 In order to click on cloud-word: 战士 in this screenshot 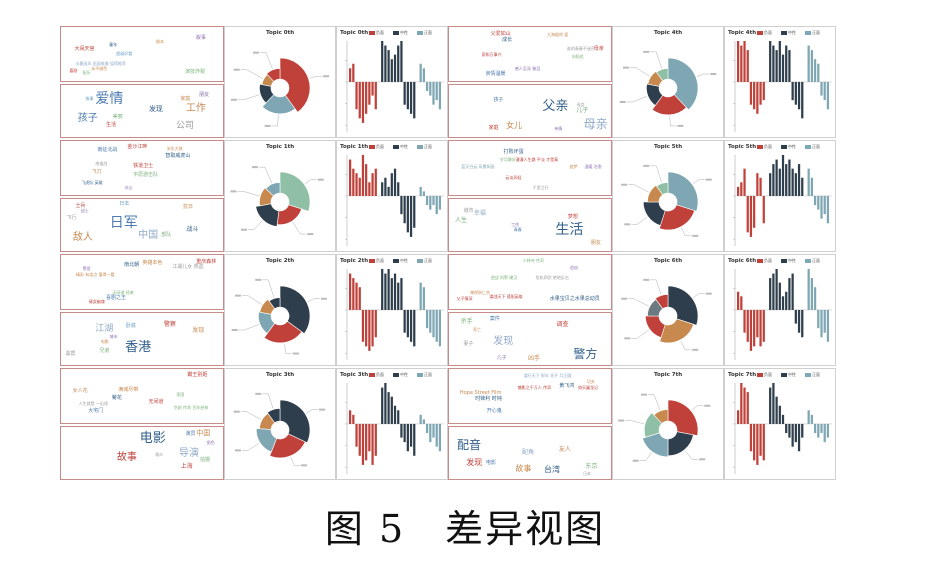, I will do `click(84, 211)`.